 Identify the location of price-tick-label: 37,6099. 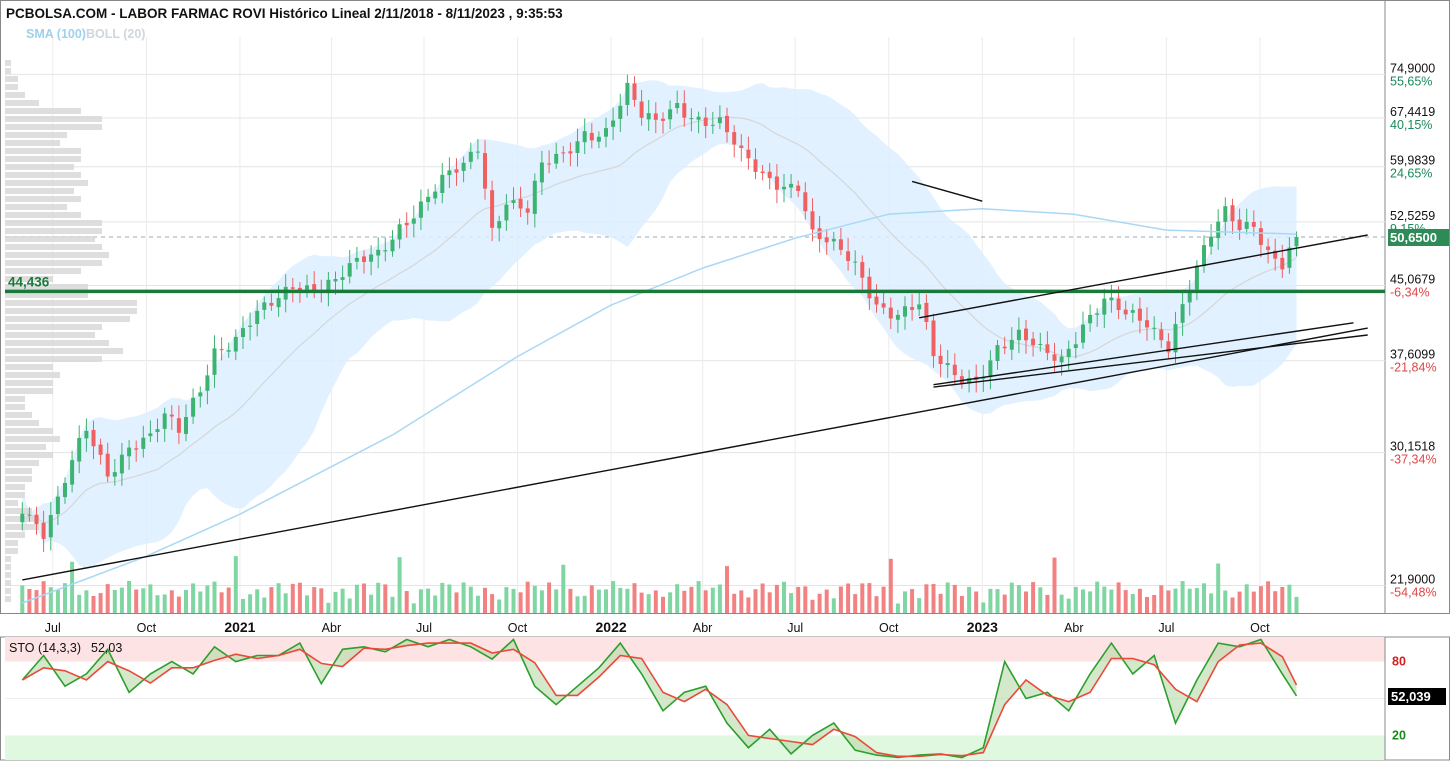
(1412, 355).